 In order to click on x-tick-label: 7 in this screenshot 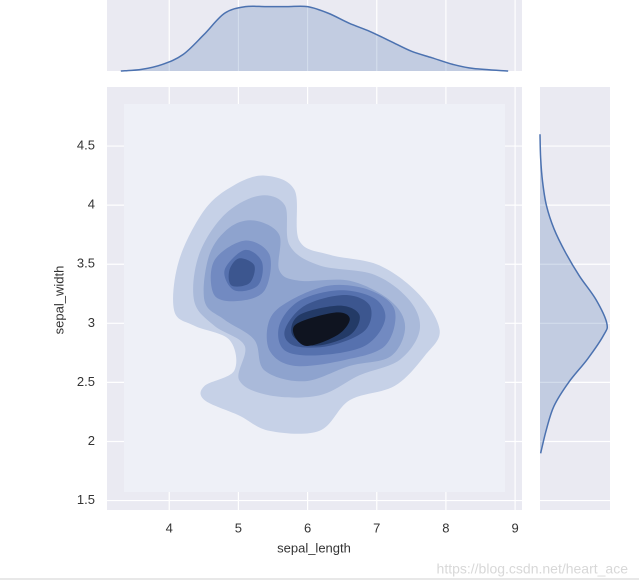, I will do `click(376, 527)`.